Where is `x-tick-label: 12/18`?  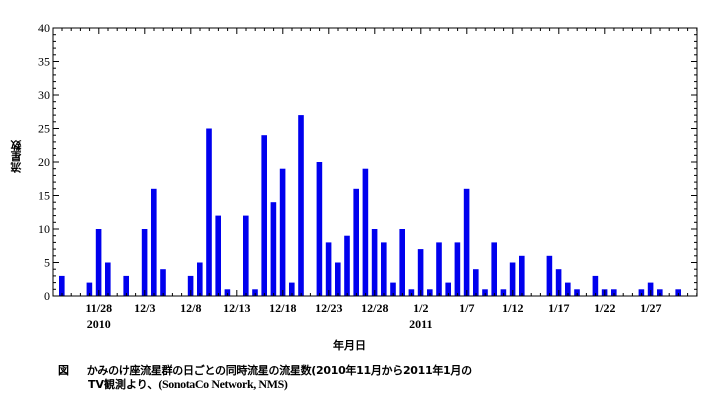
x-tick-label: 12/18 is located at coordinates (282, 308).